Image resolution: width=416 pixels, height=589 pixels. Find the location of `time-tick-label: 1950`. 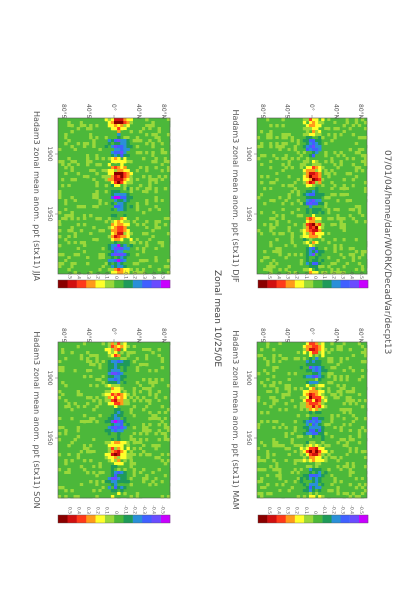

time-tick-label: 1950 is located at coordinates (248, 213).